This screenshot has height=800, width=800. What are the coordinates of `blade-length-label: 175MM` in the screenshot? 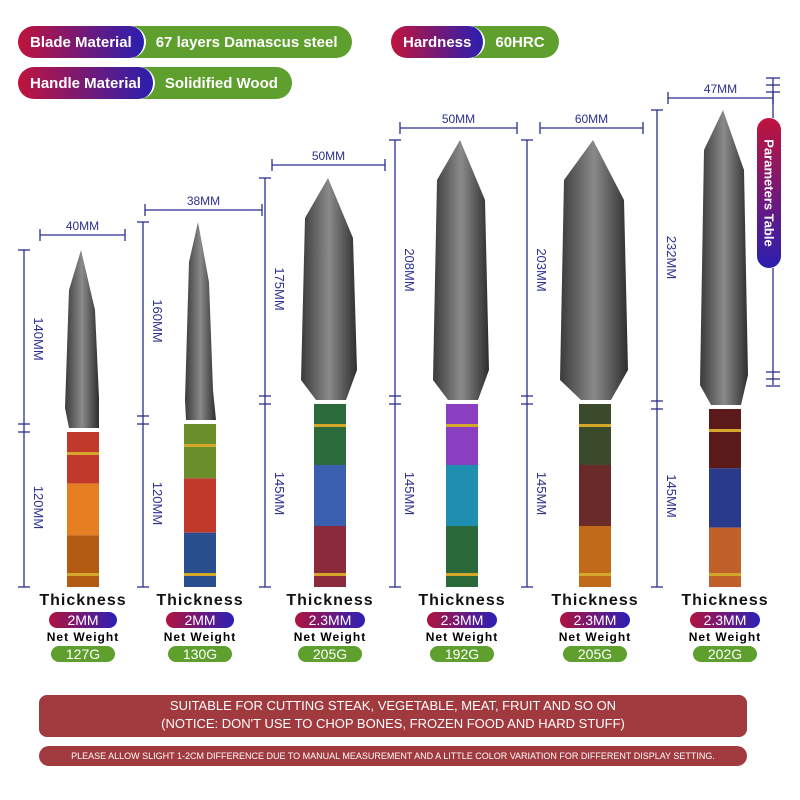 It's located at (279, 288).